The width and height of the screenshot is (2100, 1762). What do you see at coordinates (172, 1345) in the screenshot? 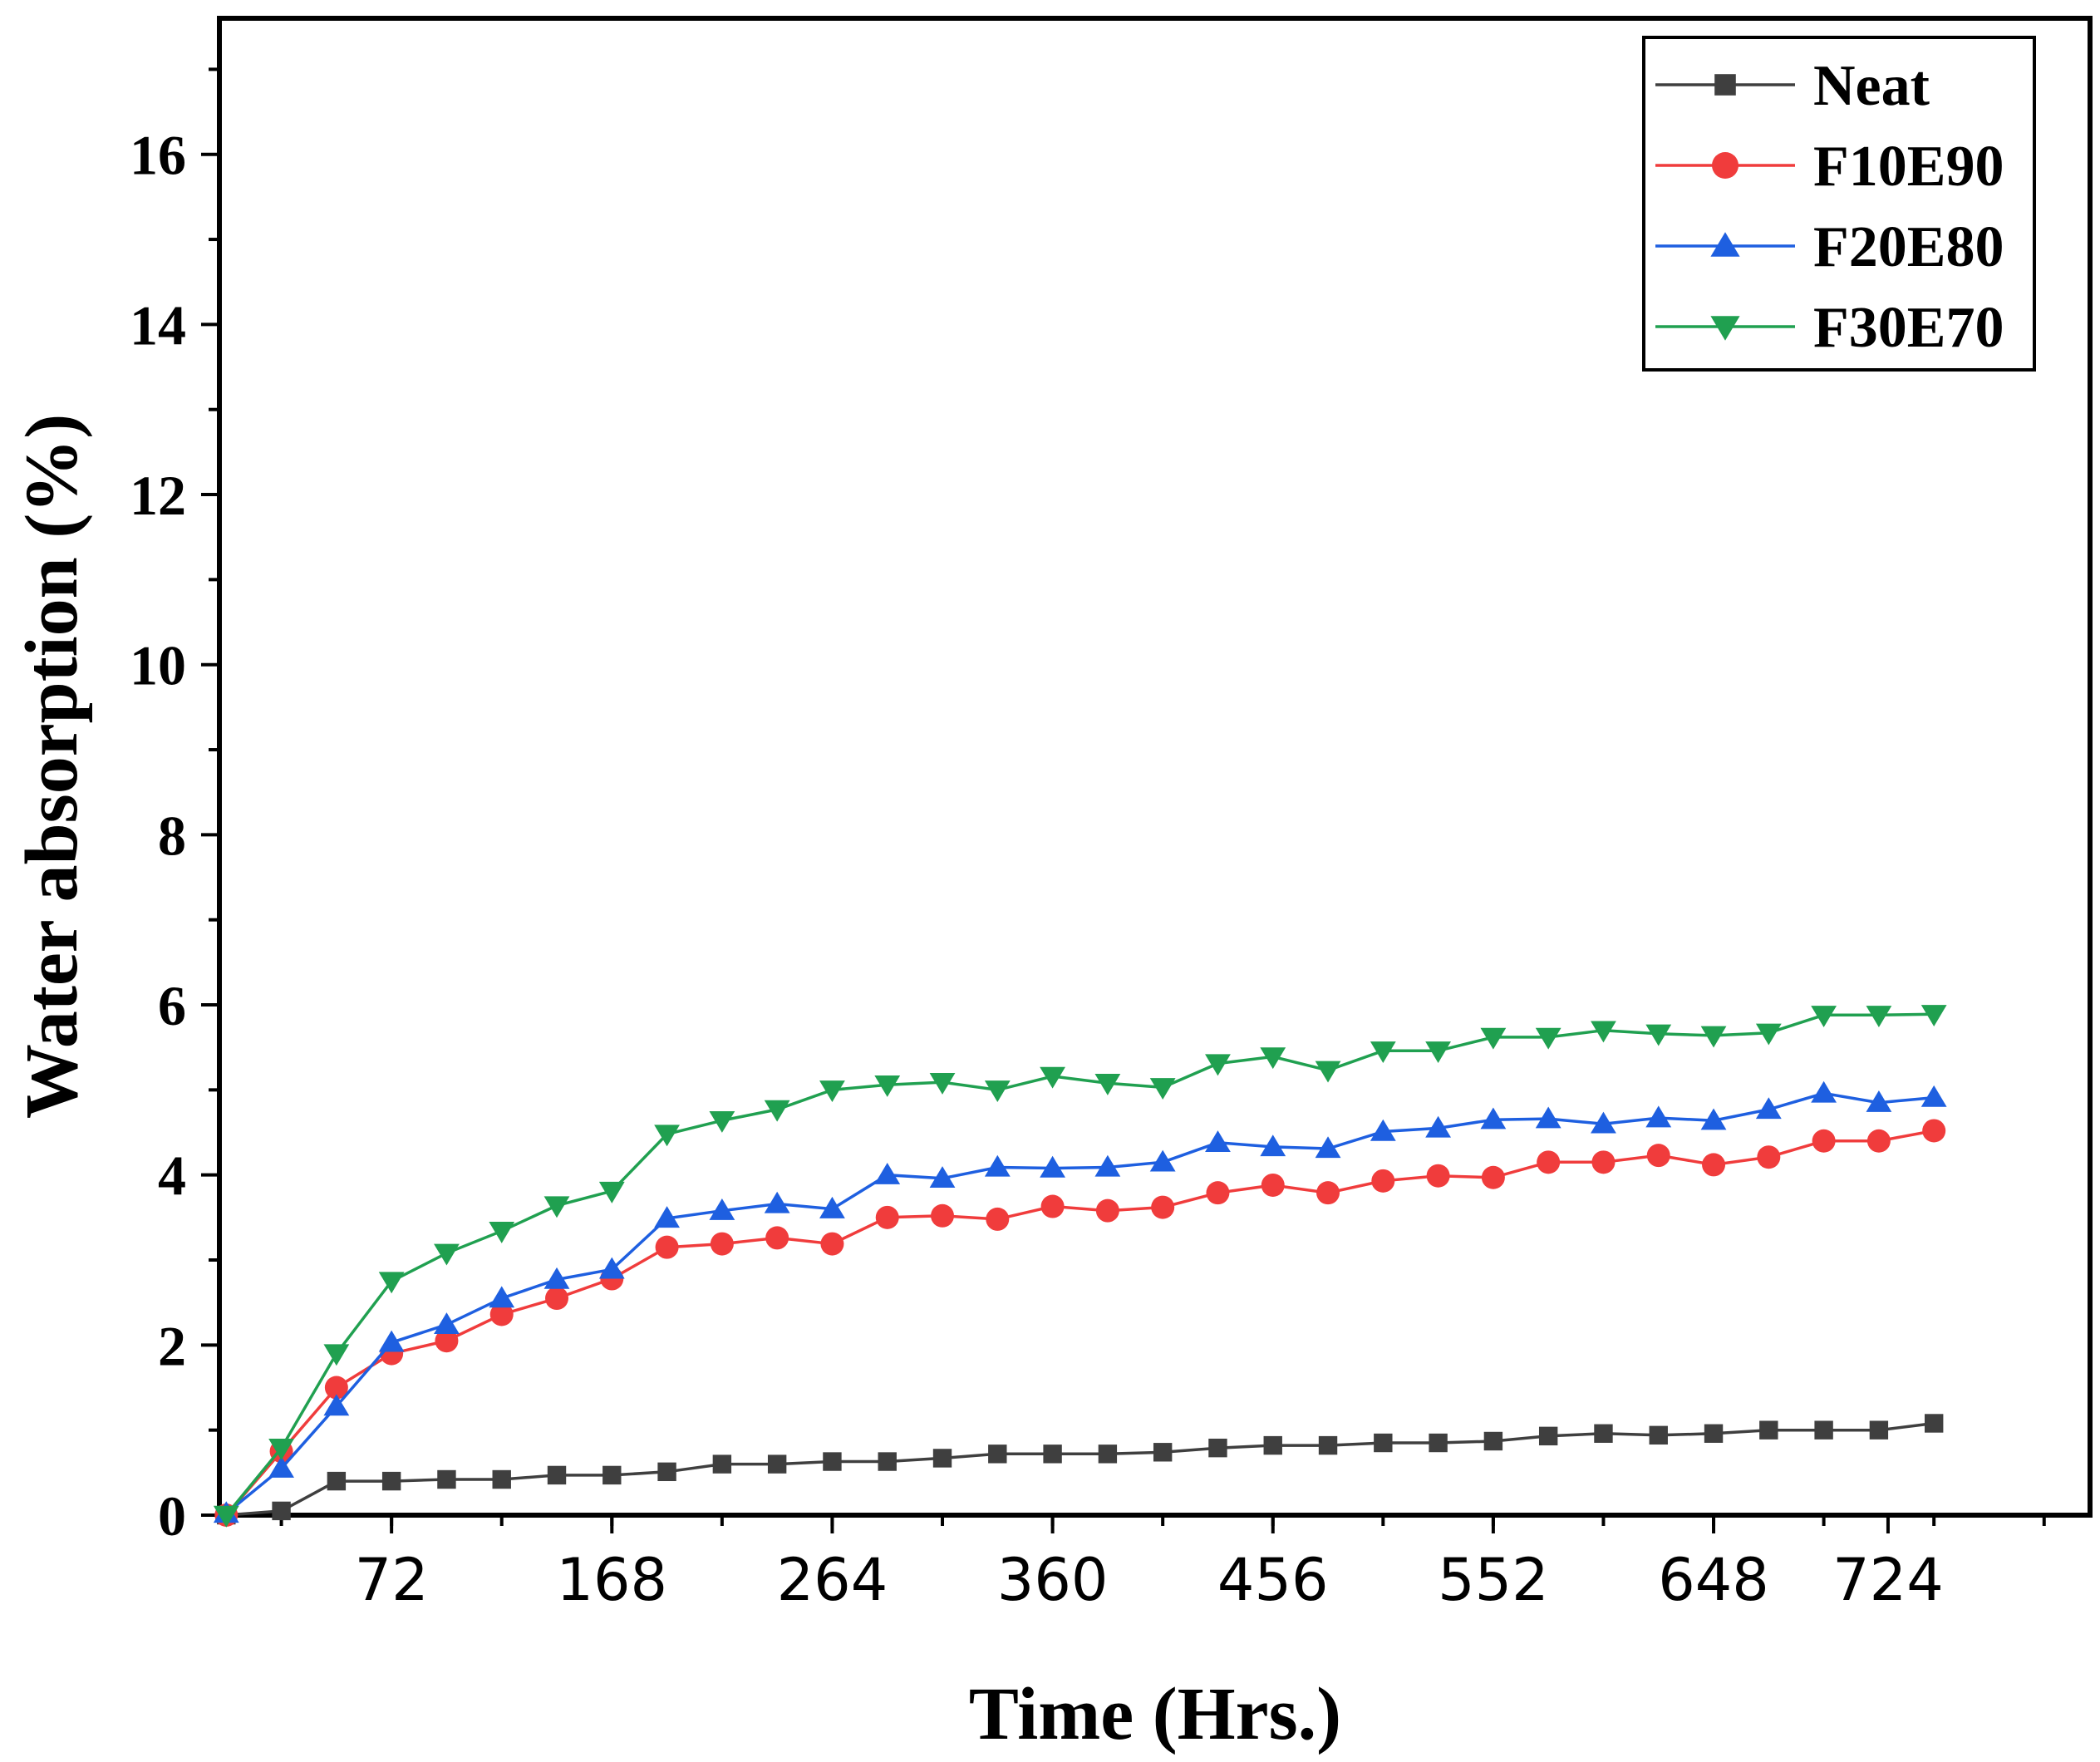
I see `y-tick-label: 2` at bounding box center [172, 1345].